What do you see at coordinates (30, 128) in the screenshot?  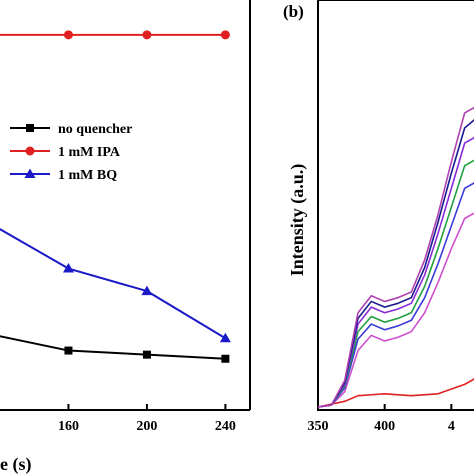 I see `legend-marker-square` at bounding box center [30, 128].